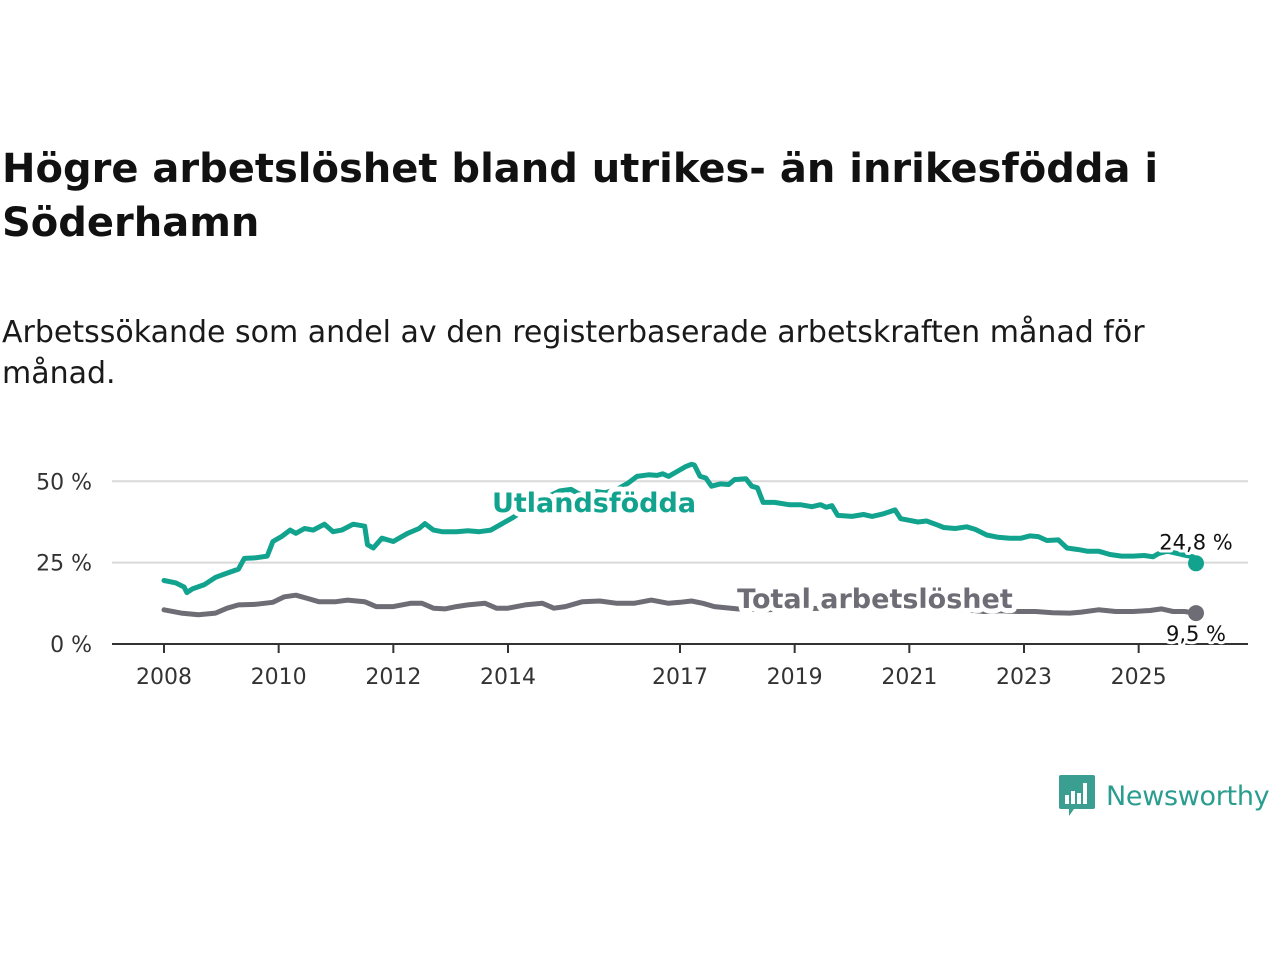 The width and height of the screenshot is (1280, 960). What do you see at coordinates (795, 677) in the screenshot?
I see `x-tick-label-2019: 2019` at bounding box center [795, 677].